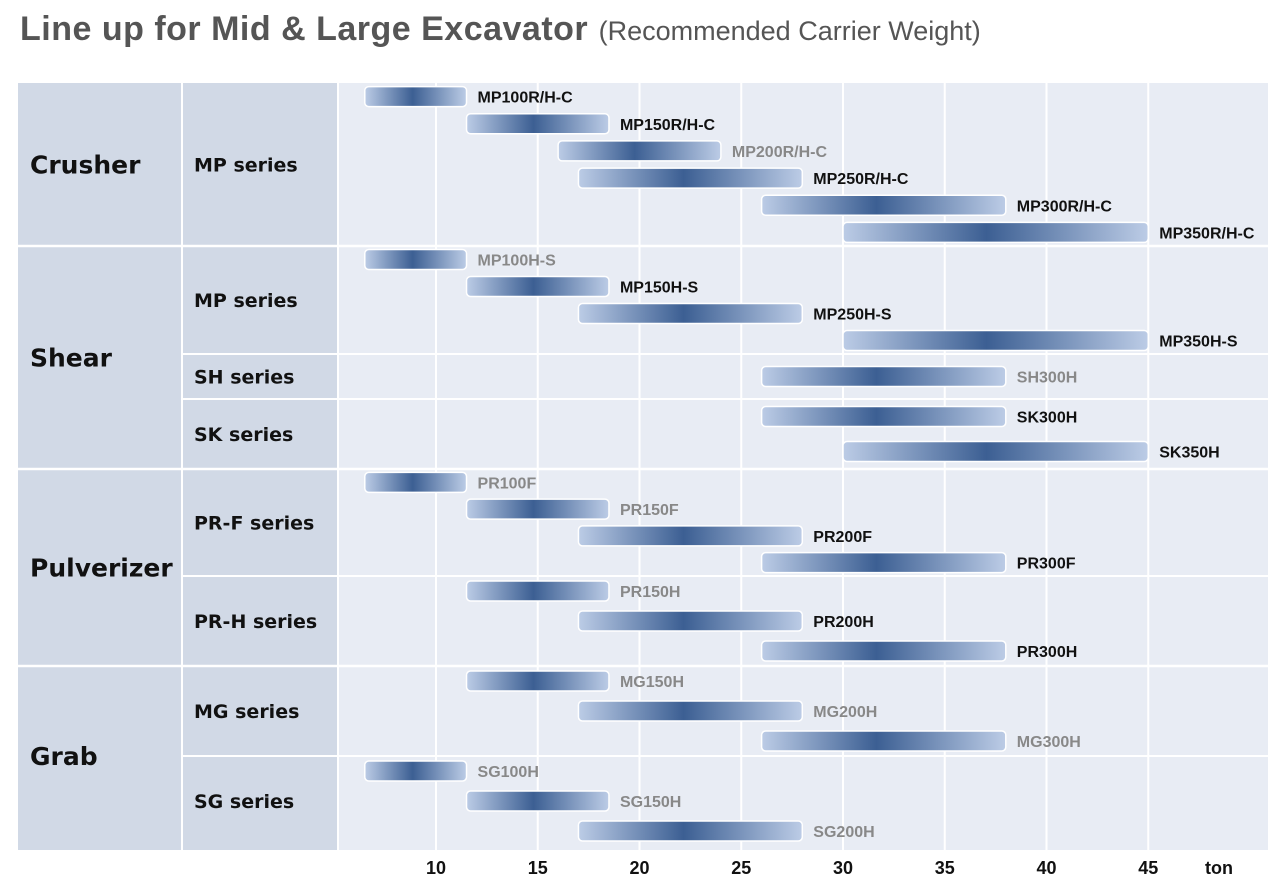 The width and height of the screenshot is (1274, 890). Describe the element at coordinates (71, 358) in the screenshot. I see `category-label: Shear` at that location.